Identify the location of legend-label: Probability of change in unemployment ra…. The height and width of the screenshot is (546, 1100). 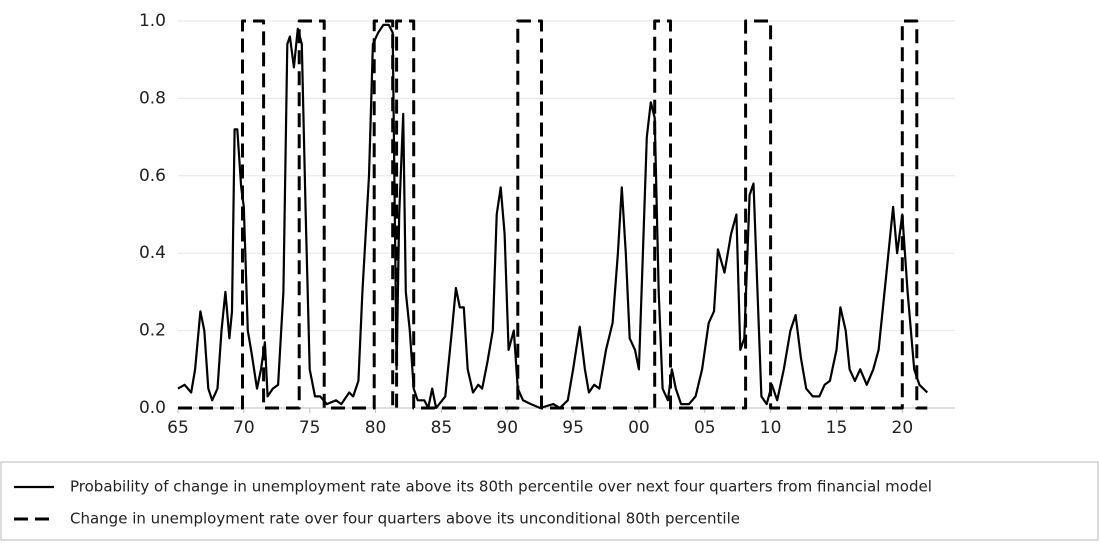
(501, 487).